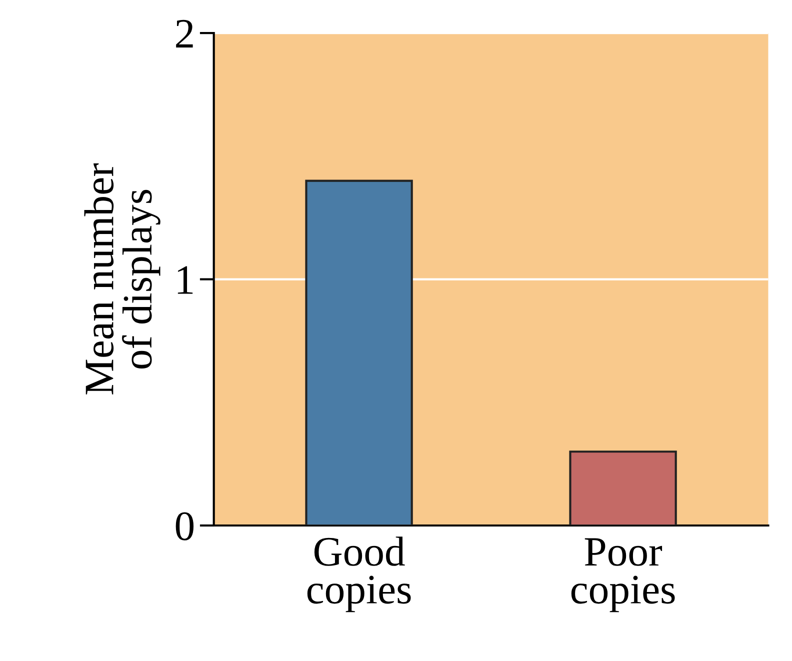  I want to click on y-tick-label: 0, so click(185, 526).